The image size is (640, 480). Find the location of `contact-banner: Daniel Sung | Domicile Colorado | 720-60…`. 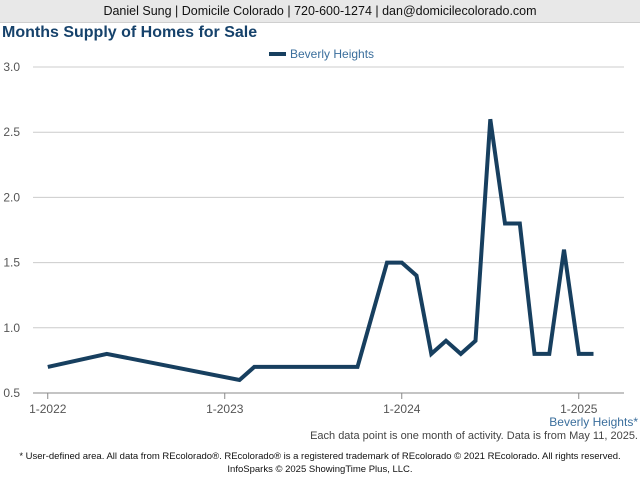

contact-banner: Daniel Sung | Domicile Colorado | 720-60… is located at coordinates (320, 11).